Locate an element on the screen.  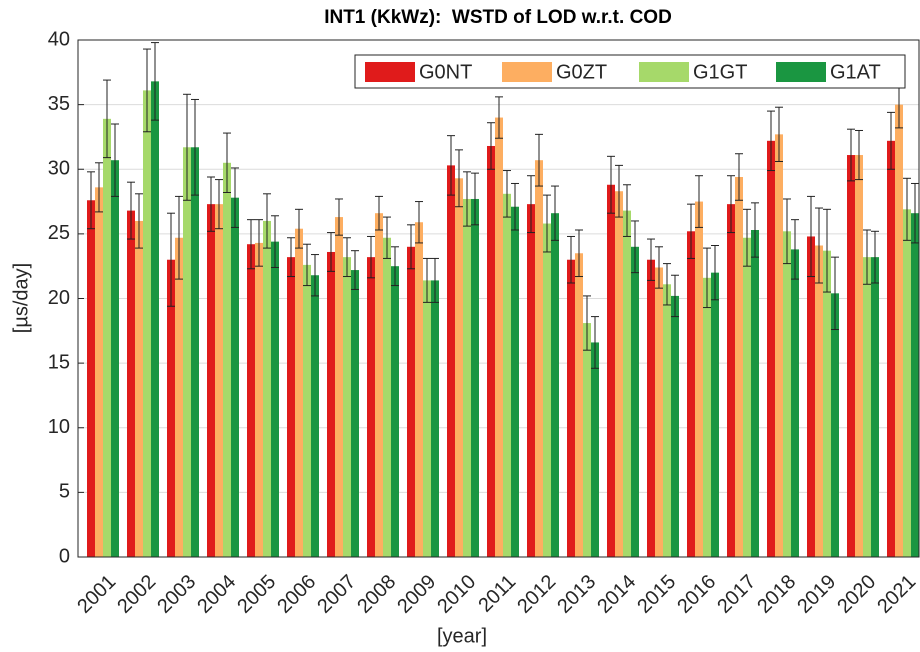
y-tick-label: 25 is located at coordinates (59, 233).